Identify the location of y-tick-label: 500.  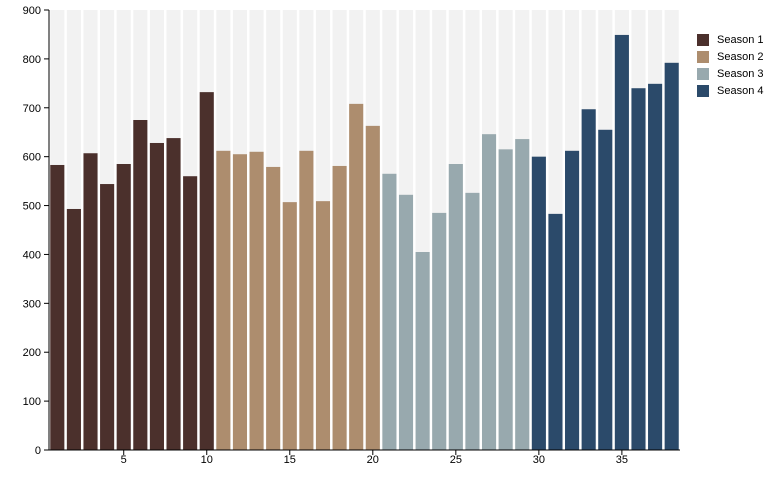
(32, 207).